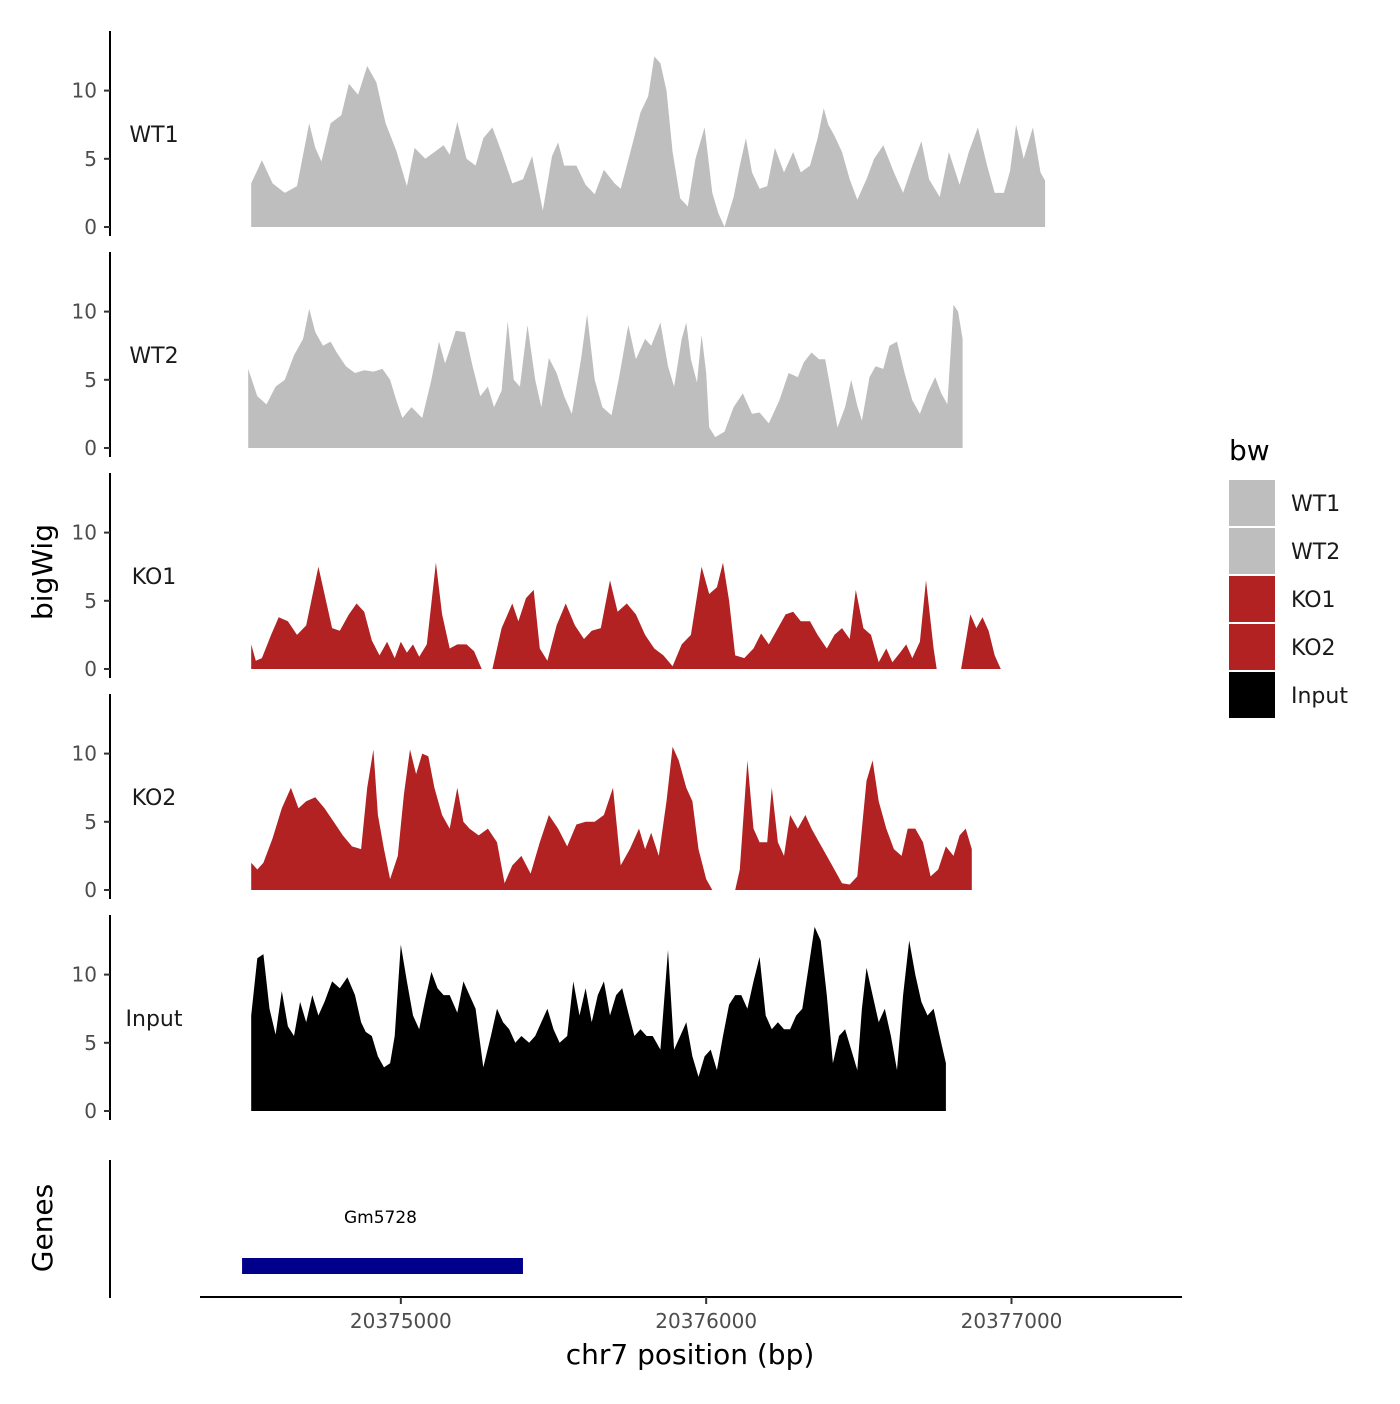 Image resolution: width=1400 pixels, height=1404 pixels. Describe the element at coordinates (380, 1218) in the screenshot. I see `gene-label: Gm5728` at that location.